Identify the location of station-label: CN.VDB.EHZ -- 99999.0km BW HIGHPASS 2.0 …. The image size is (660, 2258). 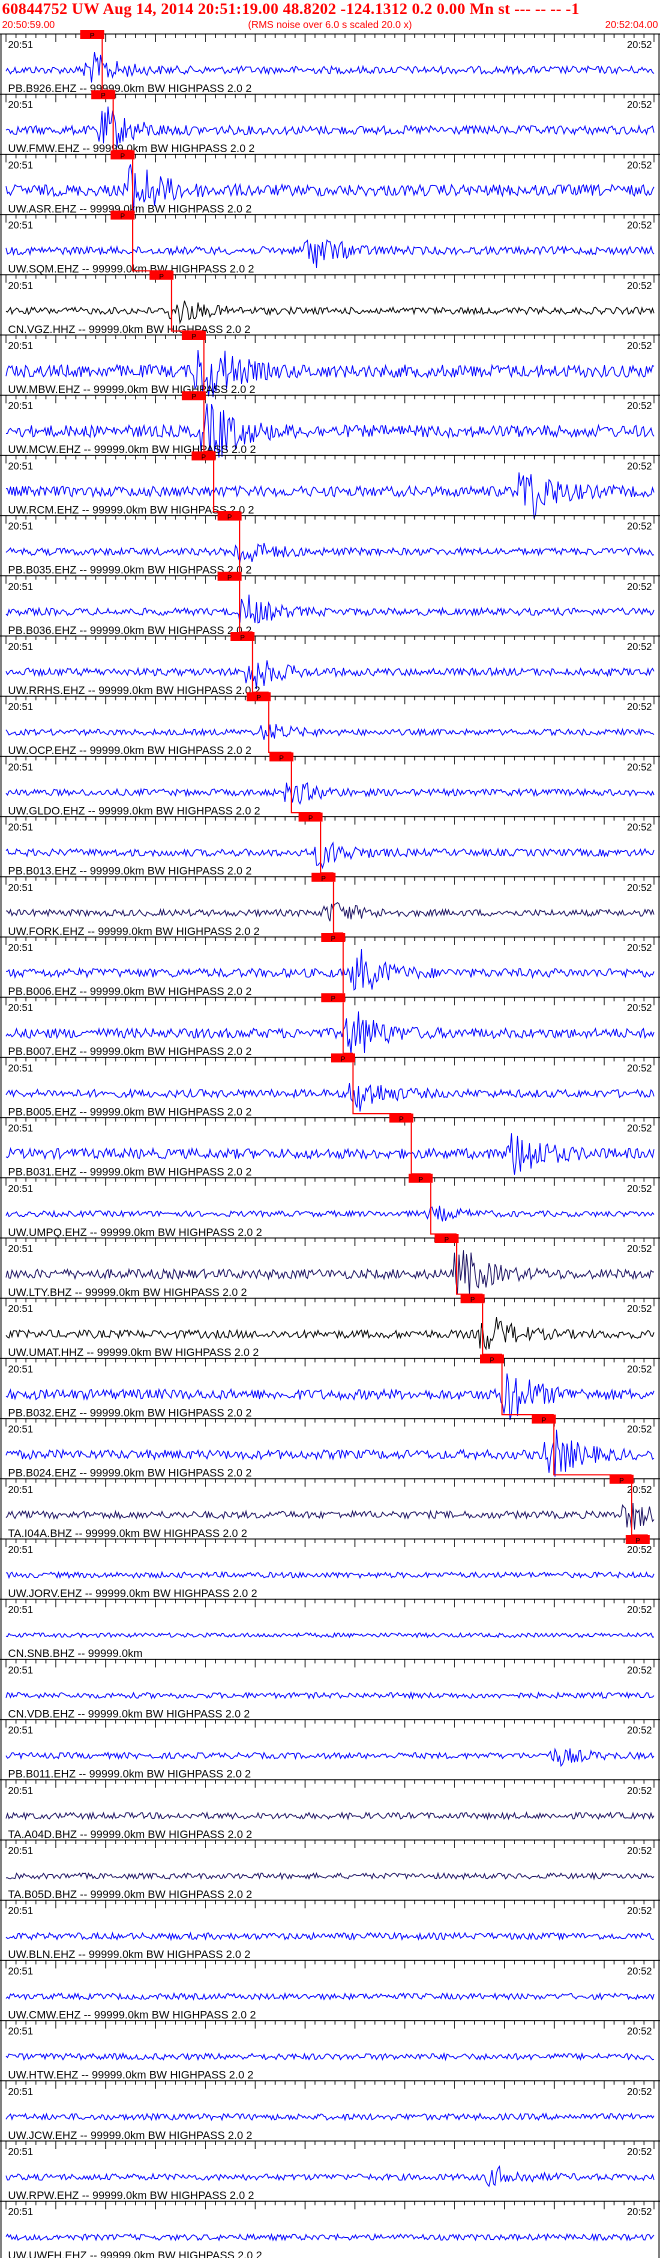
(129, 1714).